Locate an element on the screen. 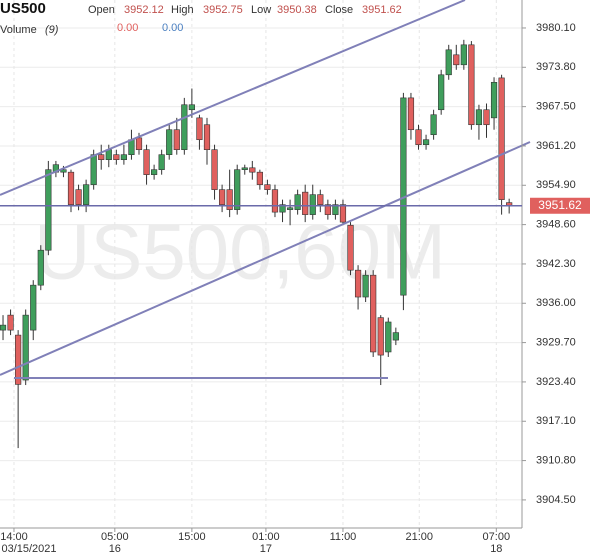 The image size is (600, 558). low-value: 3950.38 is located at coordinates (297, 10).